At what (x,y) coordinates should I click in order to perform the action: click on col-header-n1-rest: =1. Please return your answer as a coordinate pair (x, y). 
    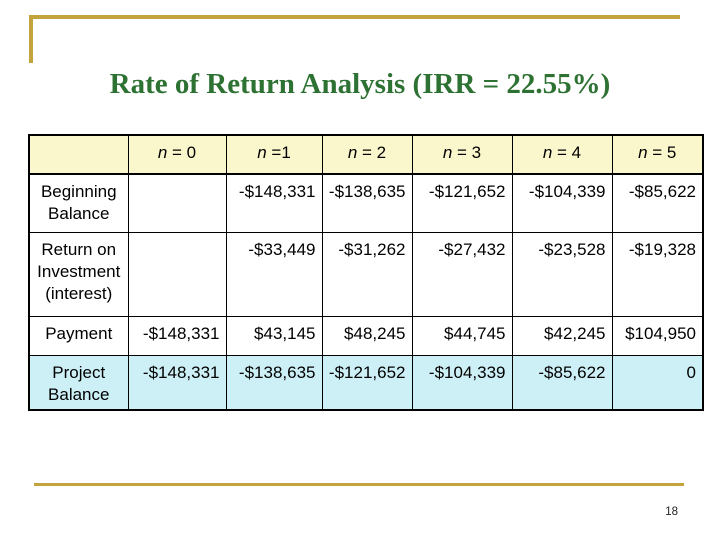
    Looking at the image, I should click on (278, 152).